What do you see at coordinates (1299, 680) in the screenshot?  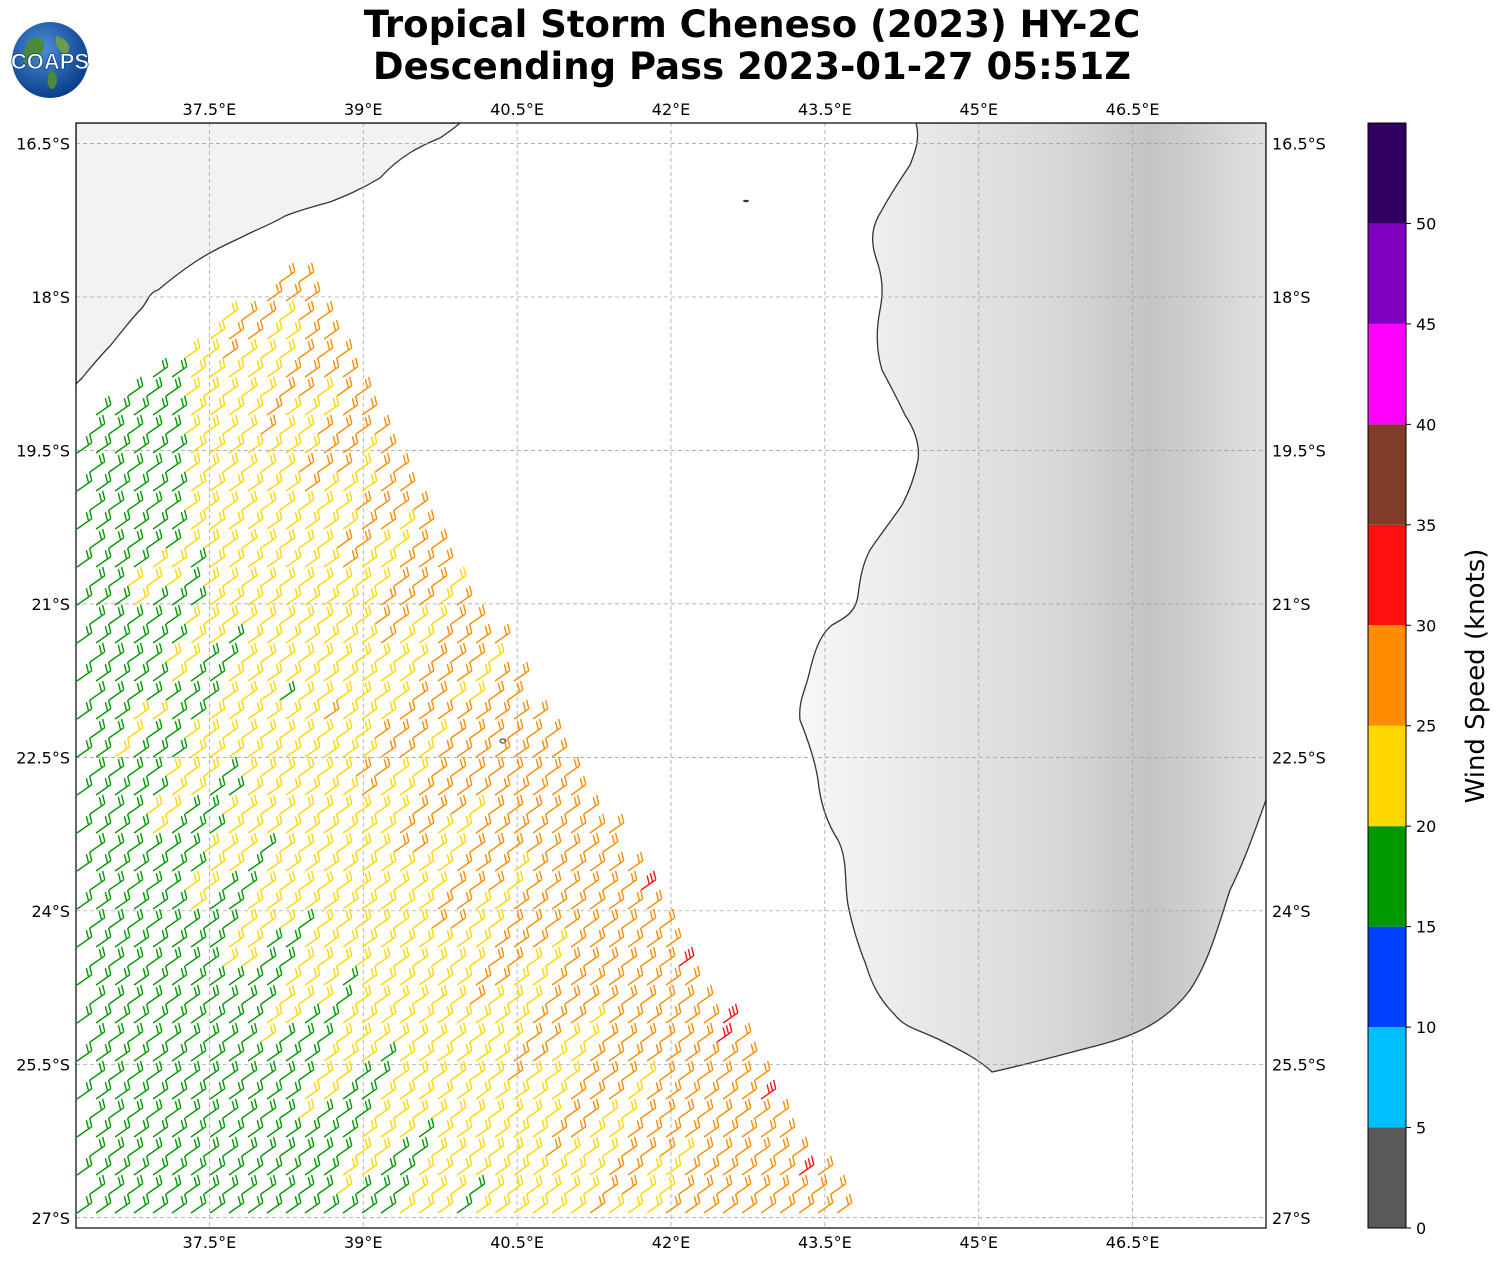 I see `lat-tick-labels-right: 16.5°S 18°S 19.5°S 21°S 22.5°S 24°S 25.5°S 27°S` at bounding box center [1299, 680].